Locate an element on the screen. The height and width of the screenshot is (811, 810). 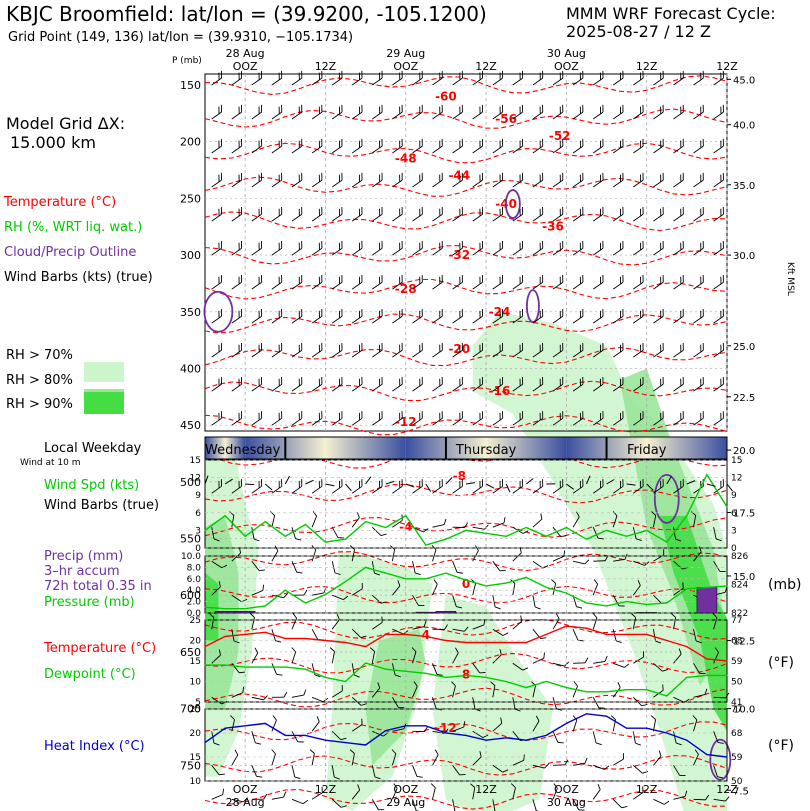
surface-wind-staff is located at coordinates (650, 487).